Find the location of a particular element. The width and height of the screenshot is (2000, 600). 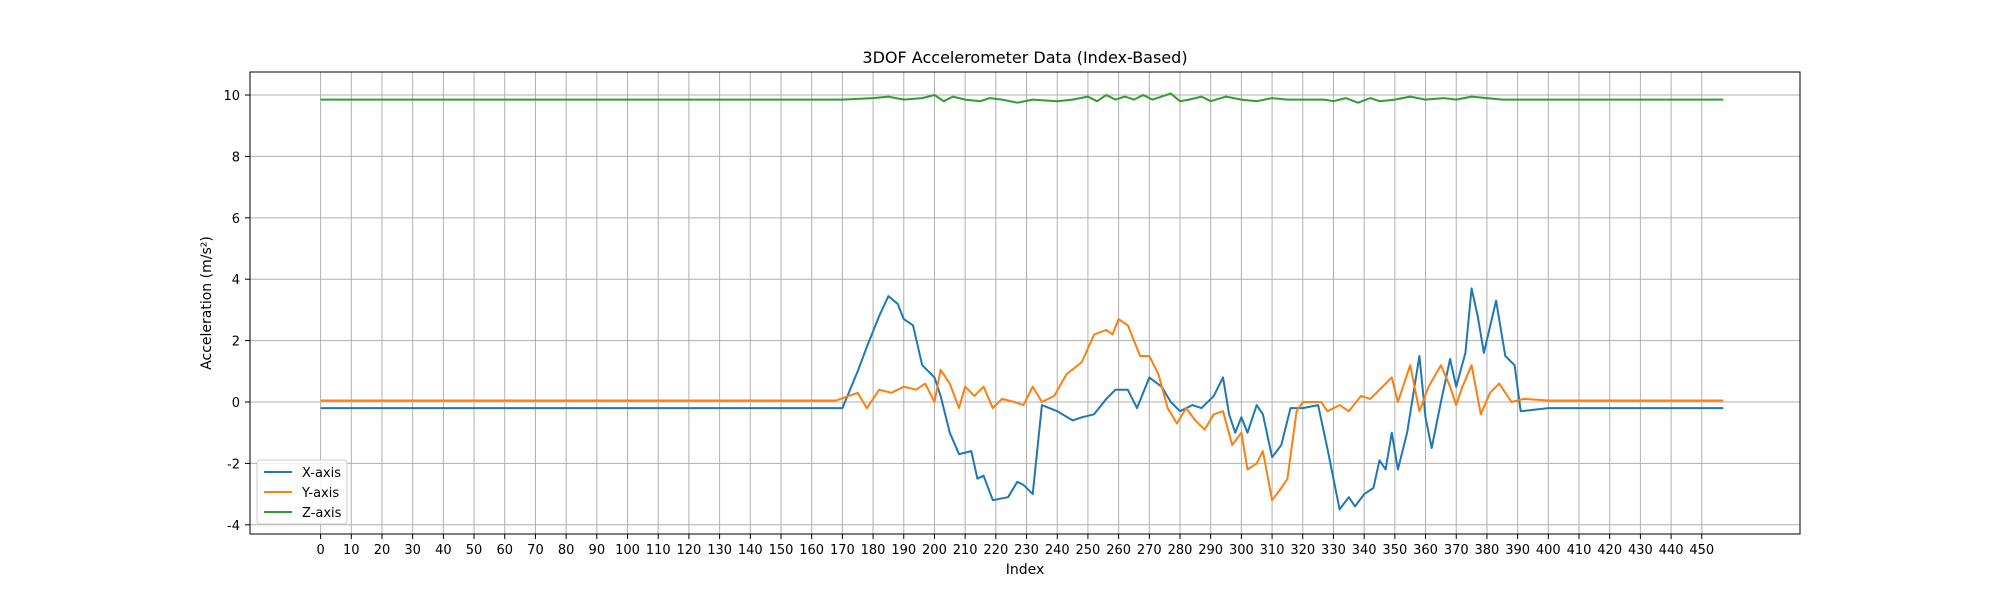

y-tick-label: 10 is located at coordinates (231, 96).